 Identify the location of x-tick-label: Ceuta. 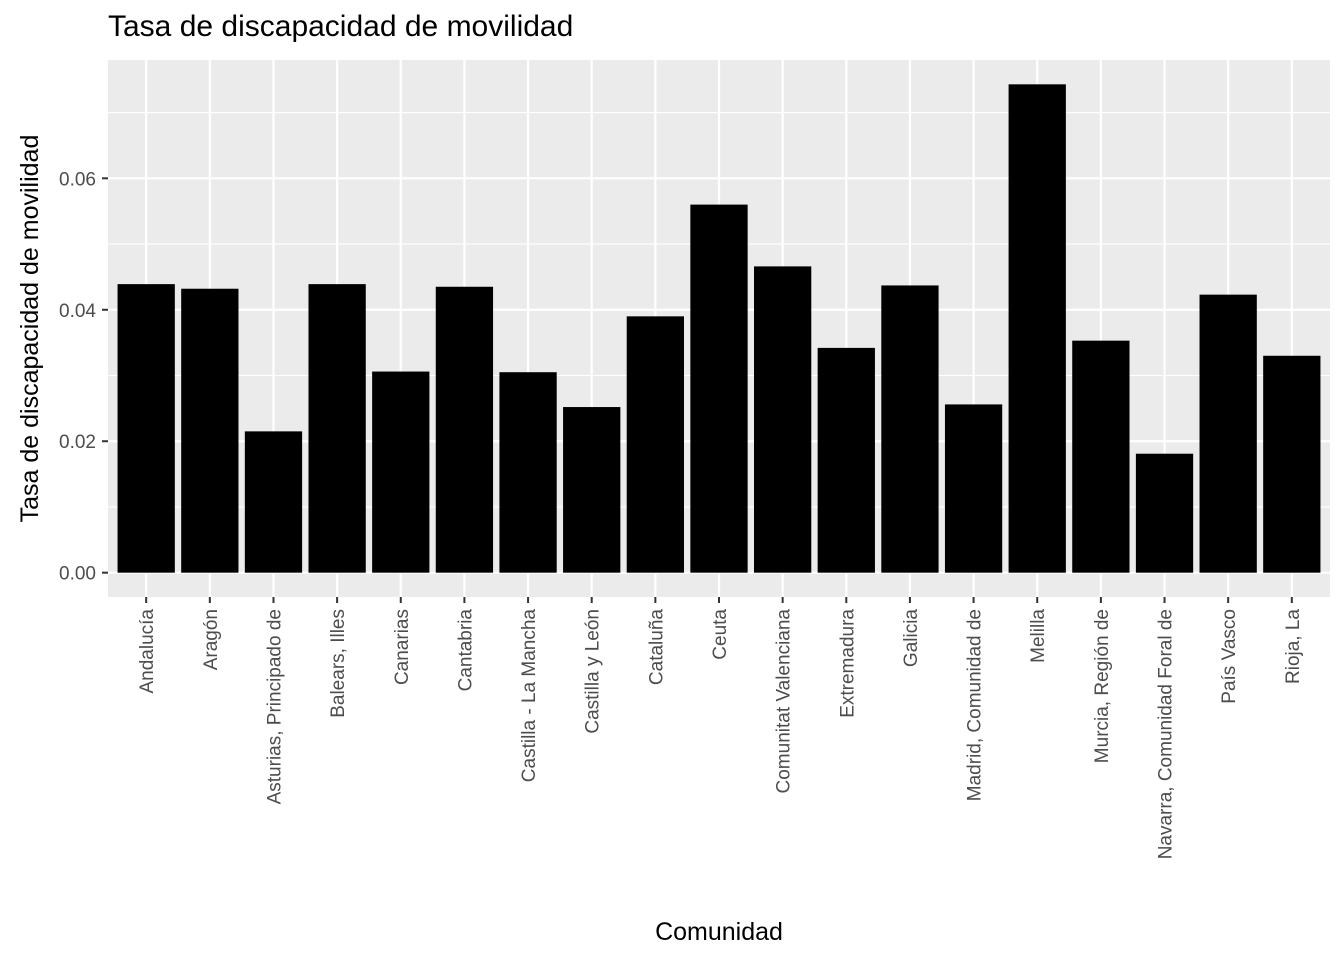
(720, 634).